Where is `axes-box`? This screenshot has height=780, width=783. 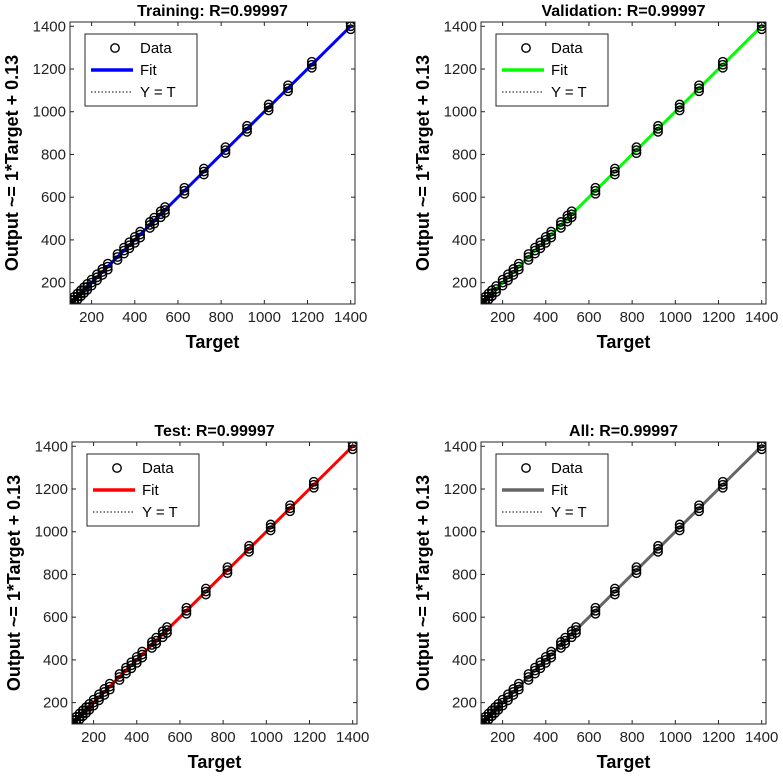
axes-box is located at coordinates (623, 163).